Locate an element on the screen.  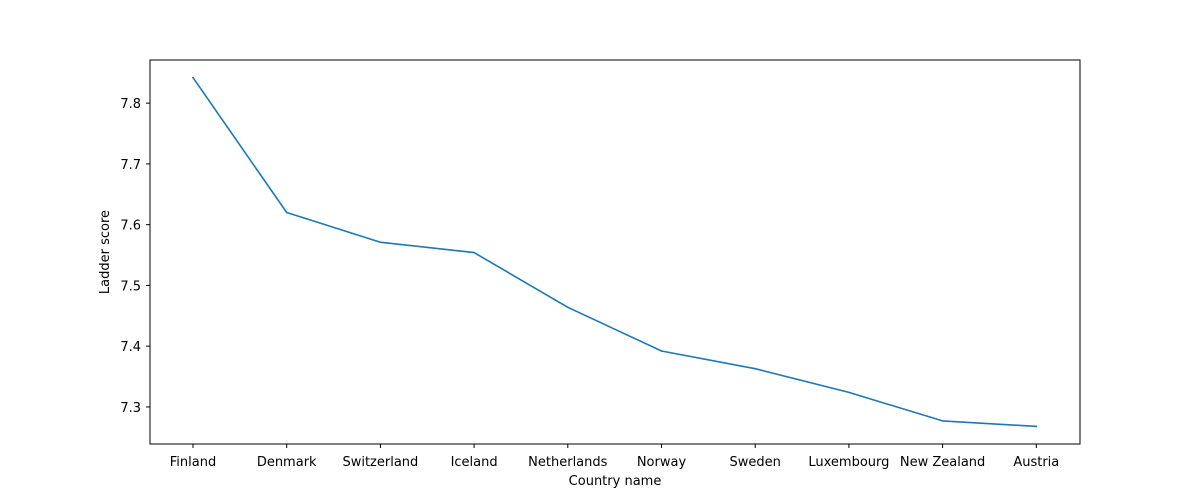
y-tick-label: 7.7 is located at coordinates (130, 165).